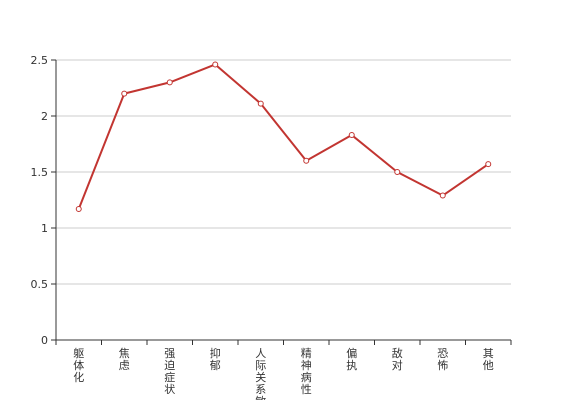 The width and height of the screenshot is (567, 400). I want to click on y-tick-label: 0, so click(44, 340).